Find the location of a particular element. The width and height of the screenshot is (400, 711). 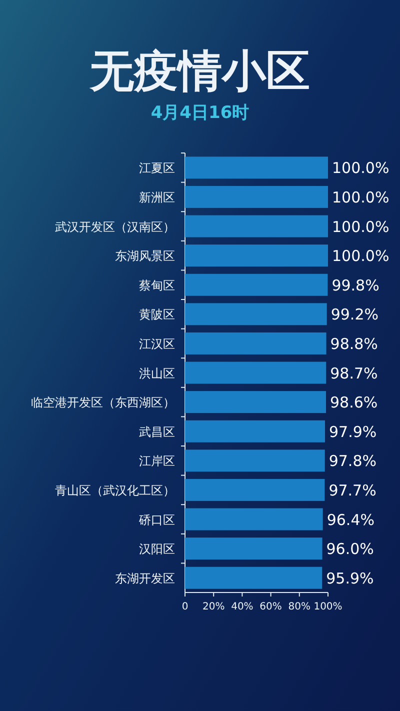

category: 新洲区 is located at coordinates (157, 197).